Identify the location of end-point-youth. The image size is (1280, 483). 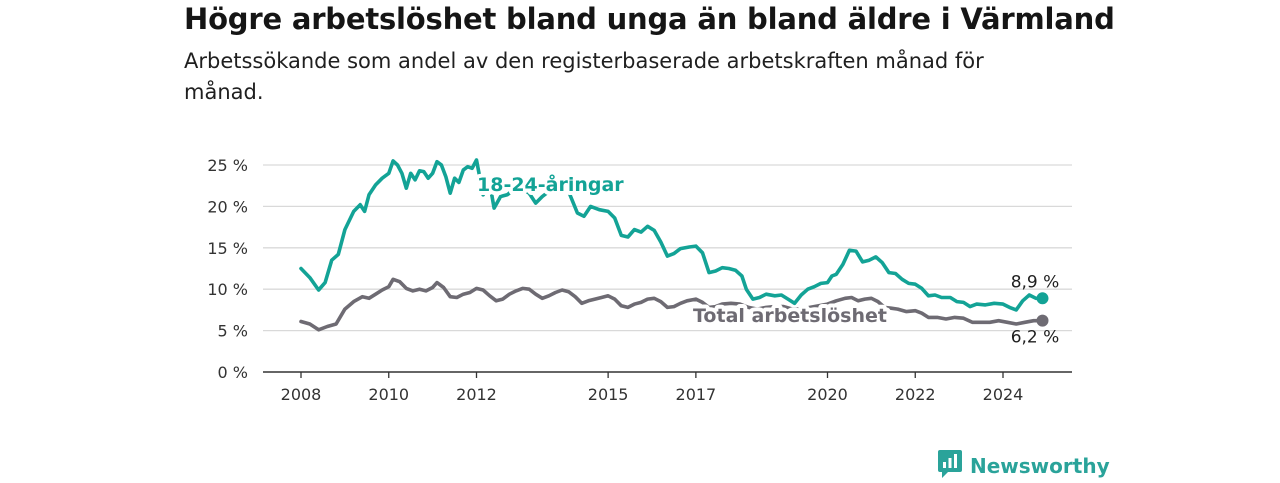
(1042, 298).